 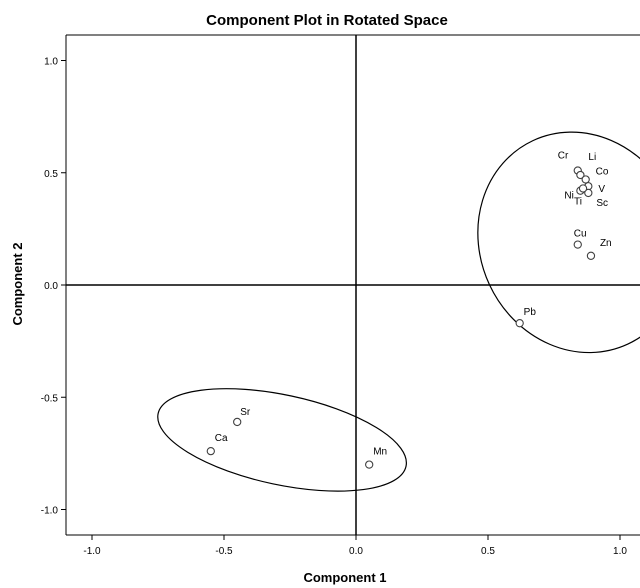 I want to click on chart-title: Component Plot in Rotated Space, so click(x=327, y=20).